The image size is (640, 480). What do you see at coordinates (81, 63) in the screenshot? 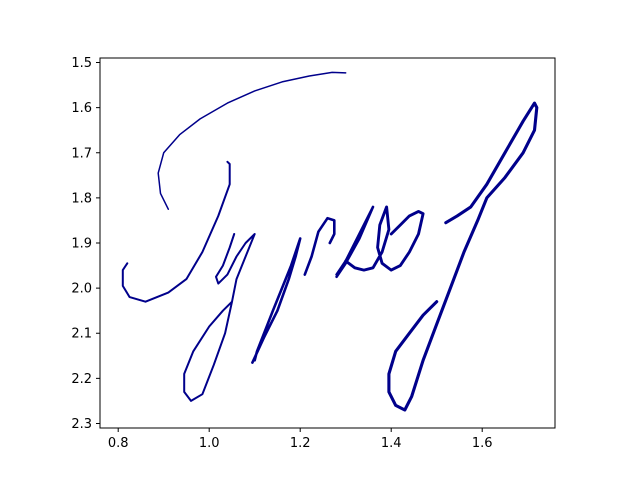
I see `y-tick-label: 1.5` at bounding box center [81, 63].